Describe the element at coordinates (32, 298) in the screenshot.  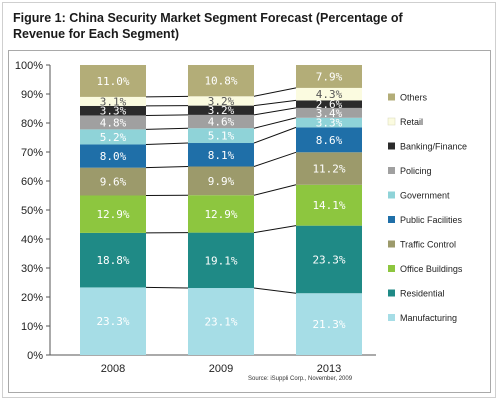
I see `y-tick-label: 20%` at that location.